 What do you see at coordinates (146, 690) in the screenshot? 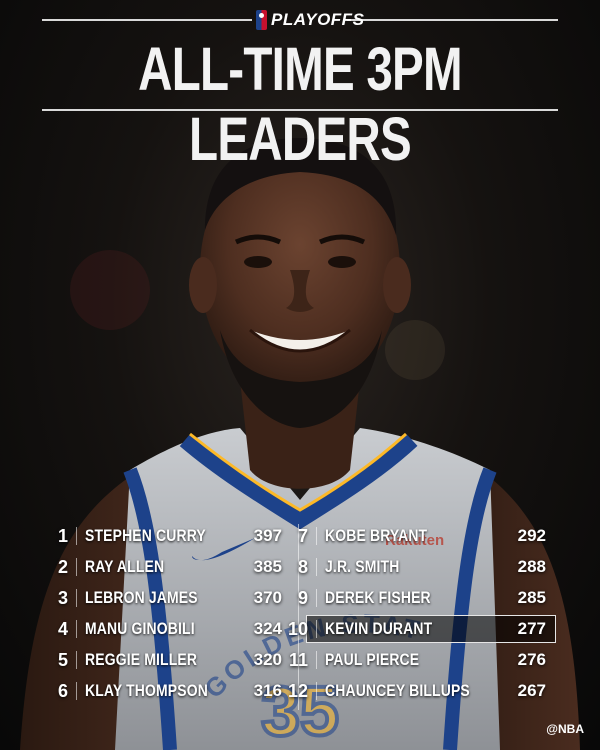
I see `leader-name: KLAY THOMPSON` at bounding box center [146, 690].